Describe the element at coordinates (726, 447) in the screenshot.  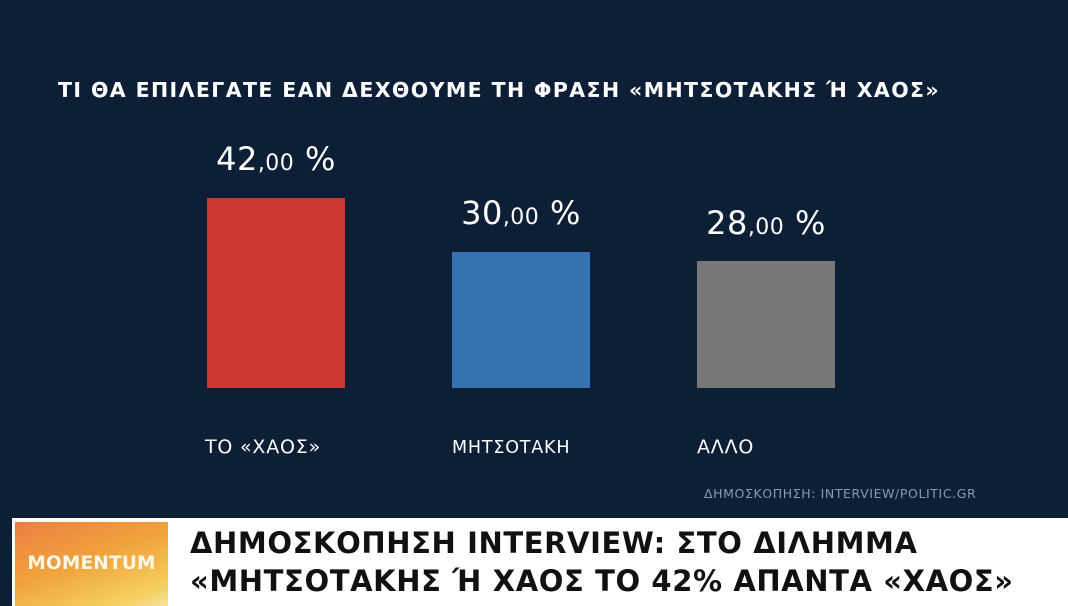
I see `bar-label-other: ΑΛΛΟ` at that location.